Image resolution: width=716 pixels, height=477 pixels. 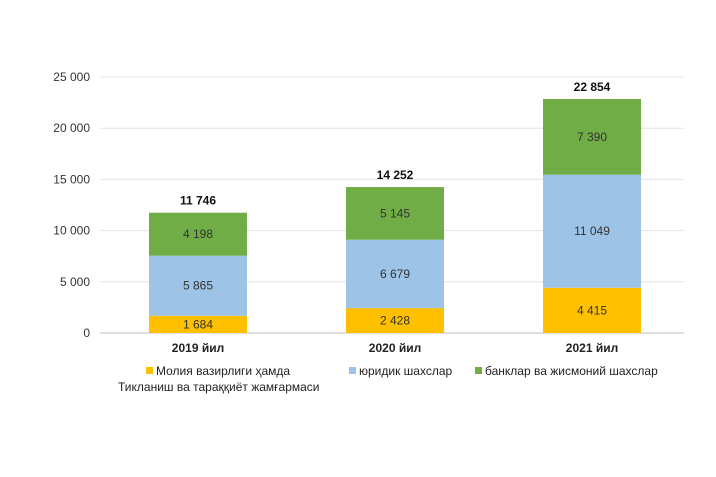 What do you see at coordinates (71, 179) in the screenshot?
I see `y-tick-label-3: 15 000` at bounding box center [71, 179].